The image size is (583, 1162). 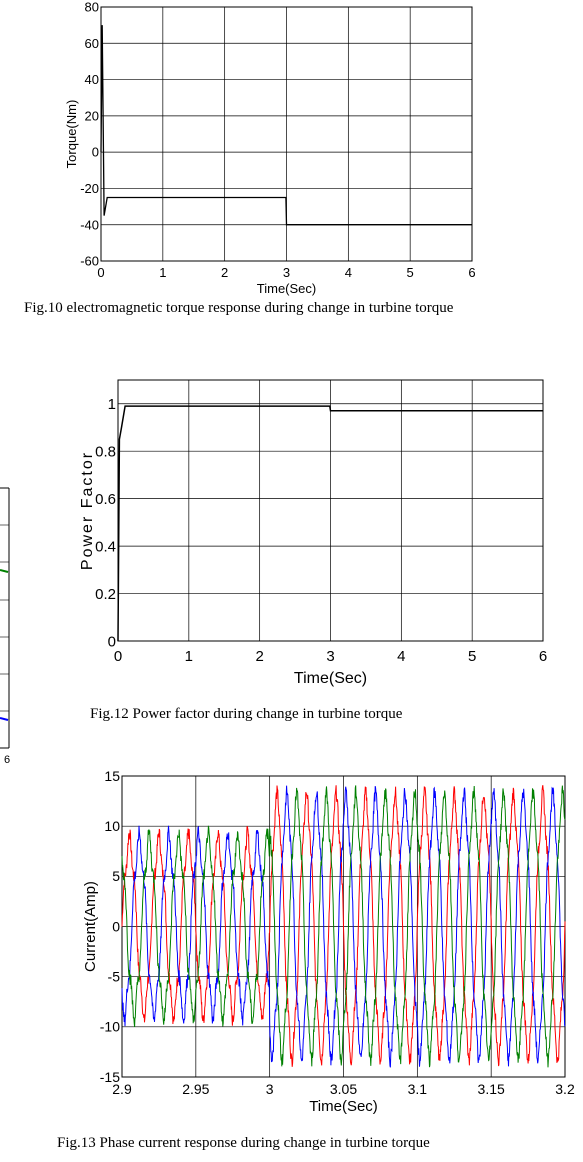 I want to click on y-tick-label: -10, so click(x=110, y=1027).